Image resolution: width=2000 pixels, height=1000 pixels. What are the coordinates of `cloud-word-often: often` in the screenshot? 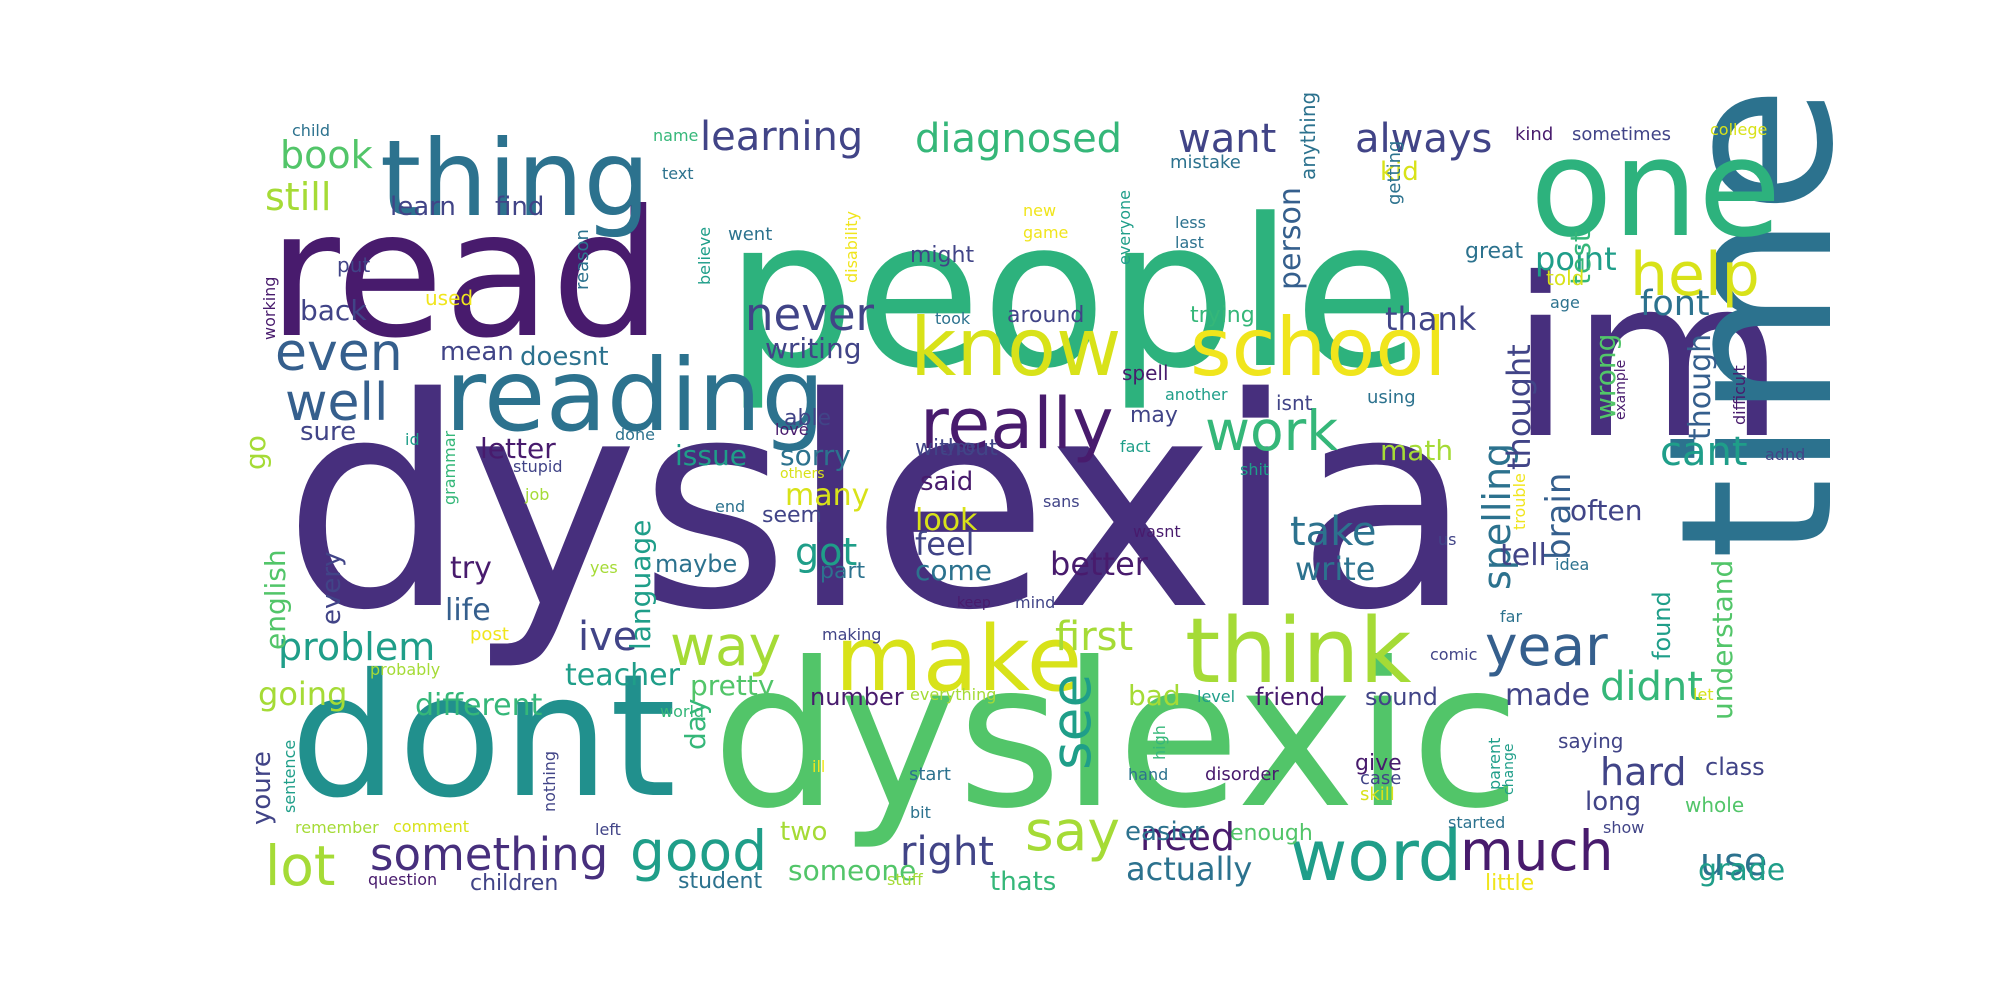 It's located at (1606, 510).